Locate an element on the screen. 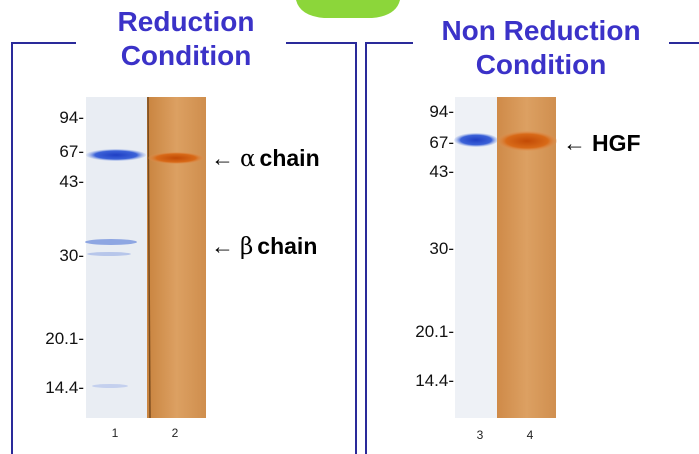 This screenshot has height=454, width=699. alpha-chain-text: chain is located at coordinates (289, 158).